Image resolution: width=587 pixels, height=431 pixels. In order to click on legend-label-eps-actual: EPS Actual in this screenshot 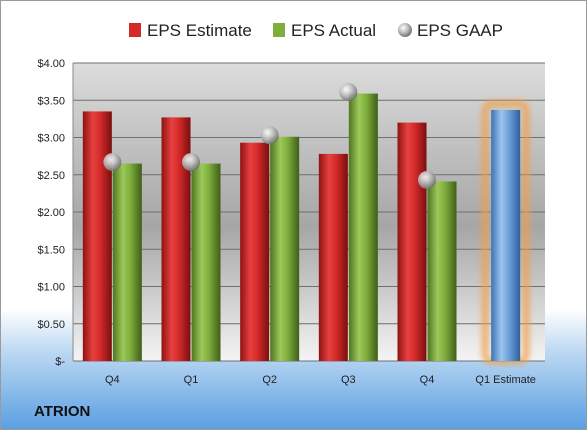, I will do `click(333, 30)`.